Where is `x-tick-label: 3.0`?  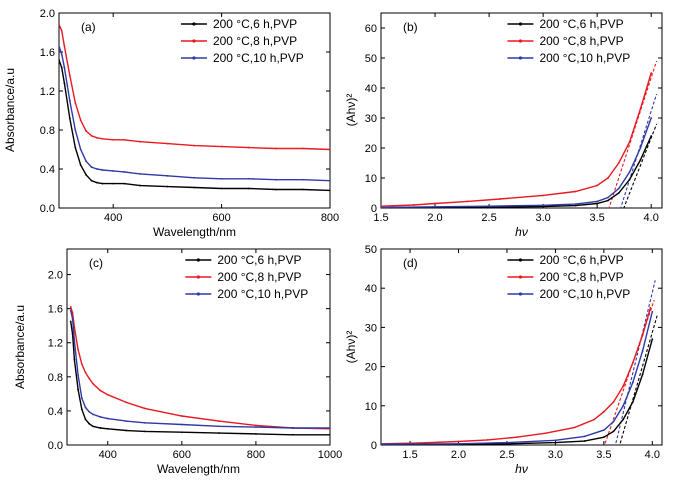 x-tick-label: 3.0 is located at coordinates (542, 218).